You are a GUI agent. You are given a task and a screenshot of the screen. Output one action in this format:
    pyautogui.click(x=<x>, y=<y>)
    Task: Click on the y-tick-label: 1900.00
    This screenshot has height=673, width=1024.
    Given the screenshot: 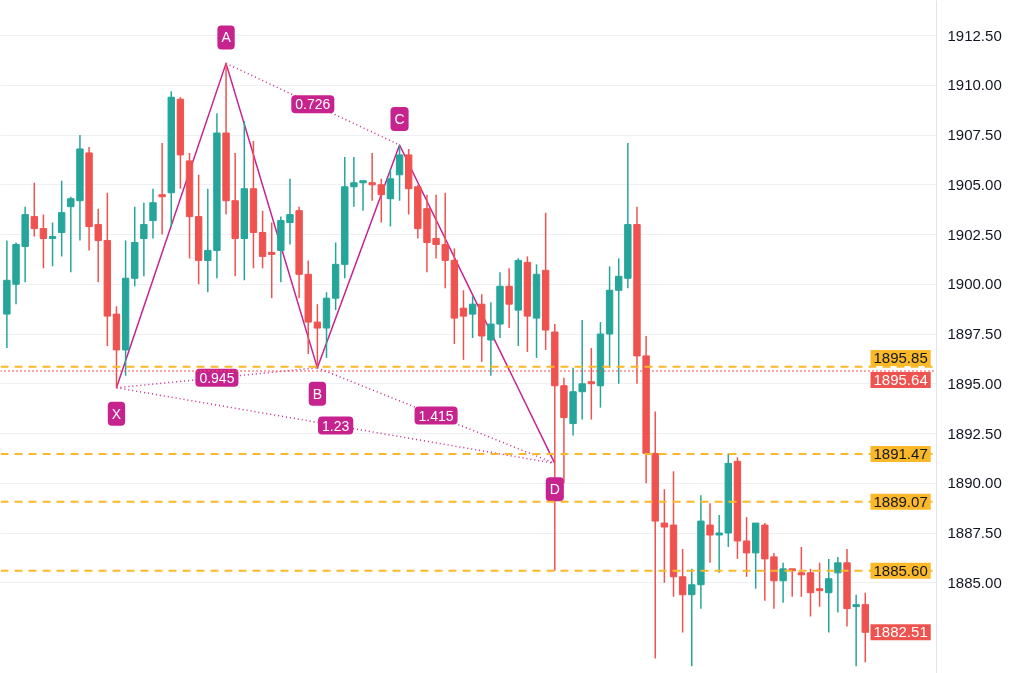 What is the action you would take?
    pyautogui.click(x=974, y=284)
    